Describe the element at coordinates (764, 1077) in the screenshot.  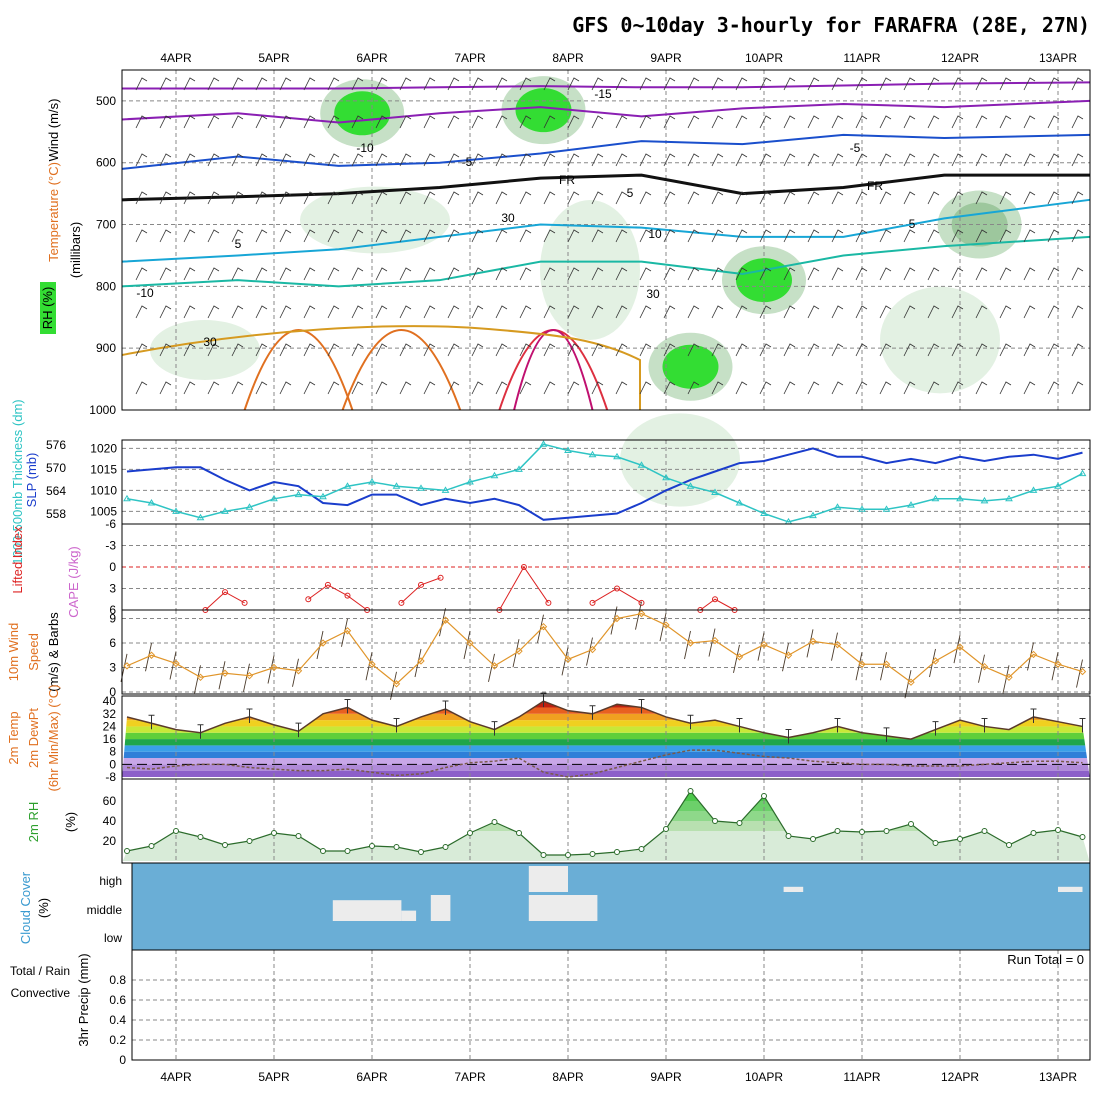
I see `date-label-bottom: 10APR` at that location.